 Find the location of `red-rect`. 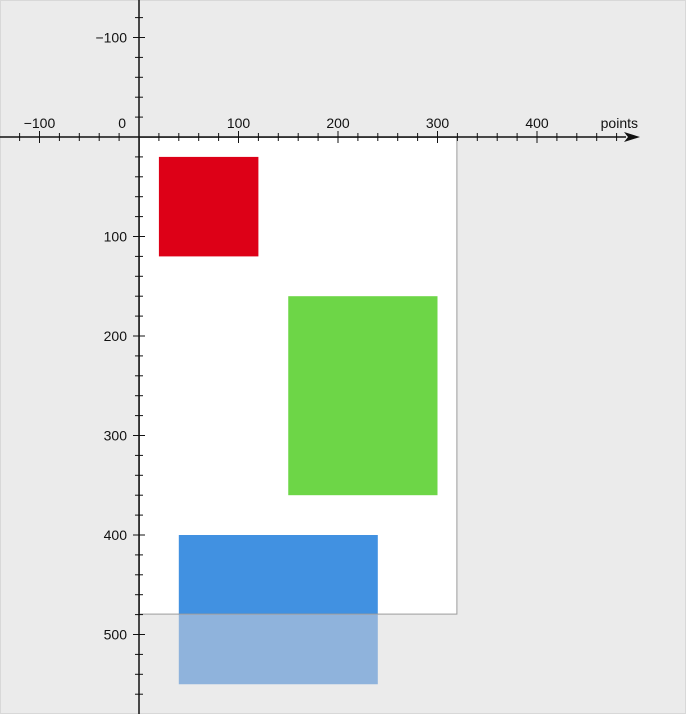

red-rect is located at coordinates (208, 206).